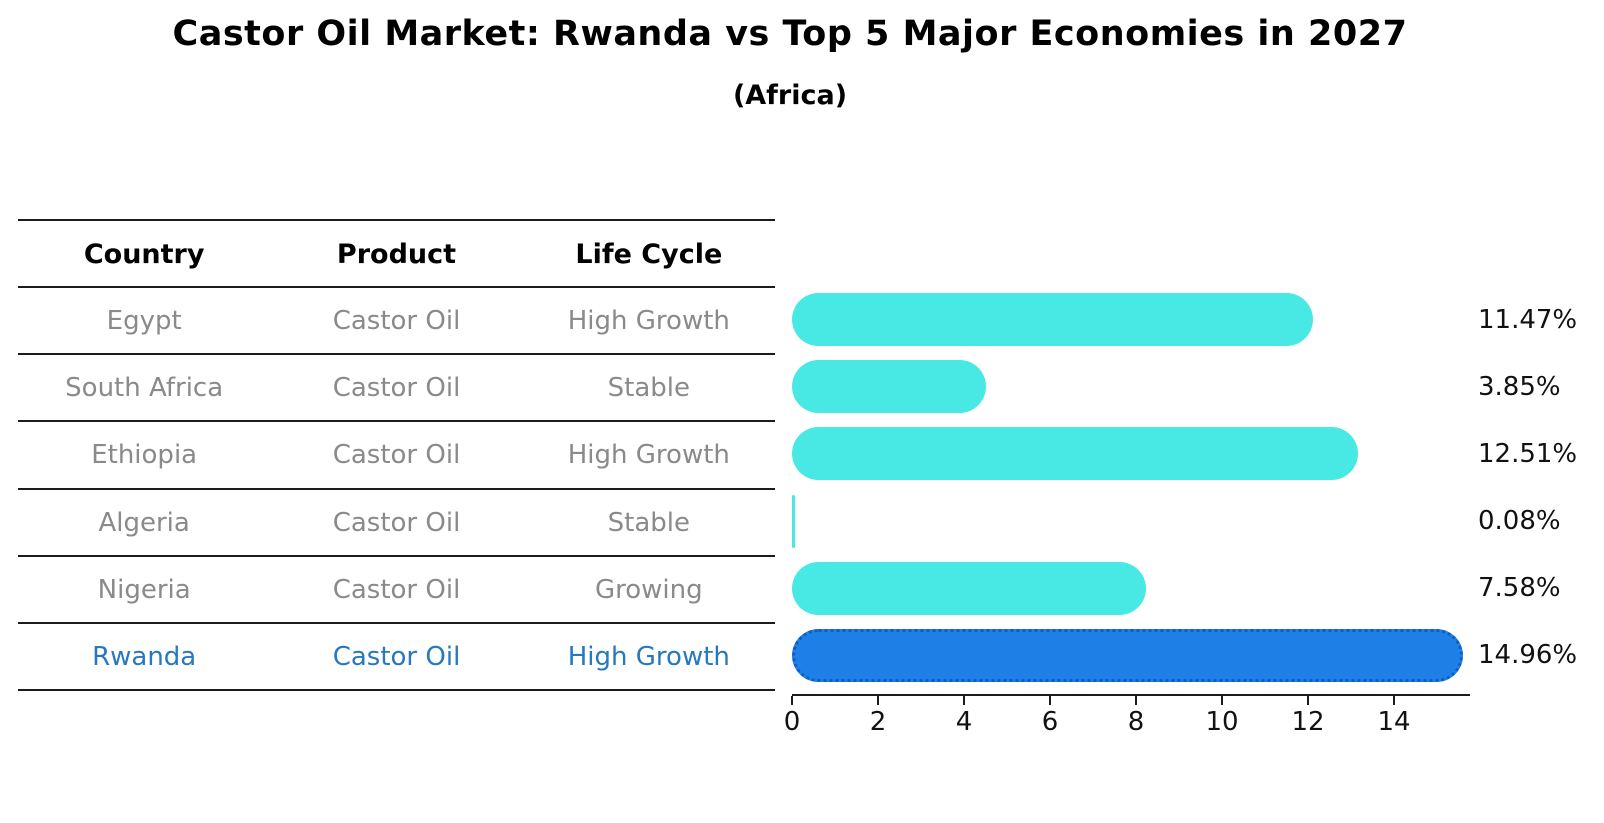 Image resolution: width=1604 pixels, height=823 pixels. I want to click on x-tick-label: 12, so click(1308, 722).